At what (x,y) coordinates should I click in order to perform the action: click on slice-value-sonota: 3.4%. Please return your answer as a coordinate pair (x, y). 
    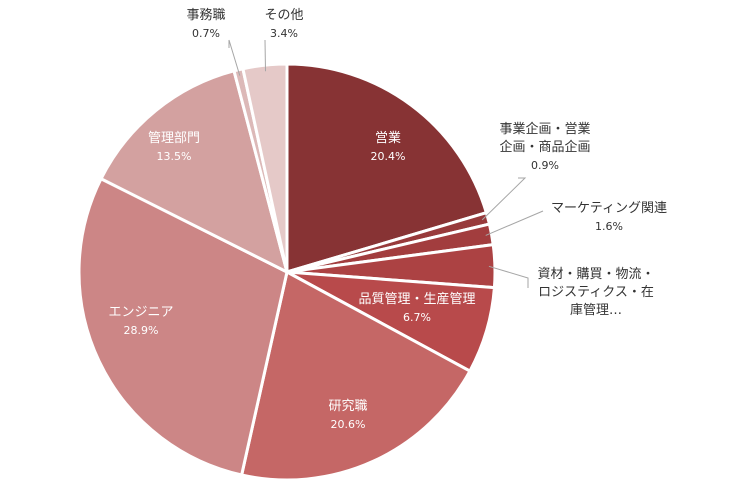
    Looking at the image, I should click on (284, 33).